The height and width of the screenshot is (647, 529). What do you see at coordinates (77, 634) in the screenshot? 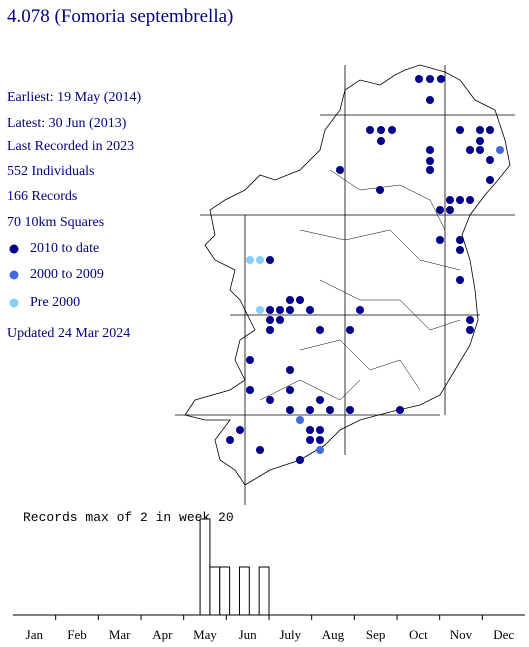
I see `x-tick-label: Feb` at bounding box center [77, 634].